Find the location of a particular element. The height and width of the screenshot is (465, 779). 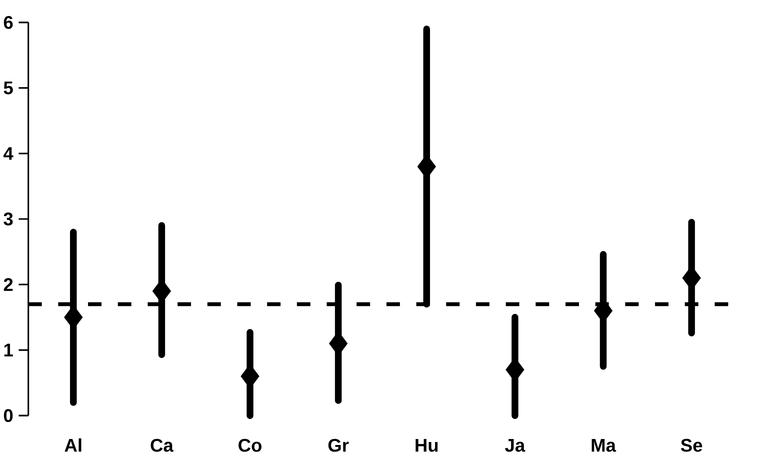

x-tick-label: Ja is located at coordinates (515, 445).